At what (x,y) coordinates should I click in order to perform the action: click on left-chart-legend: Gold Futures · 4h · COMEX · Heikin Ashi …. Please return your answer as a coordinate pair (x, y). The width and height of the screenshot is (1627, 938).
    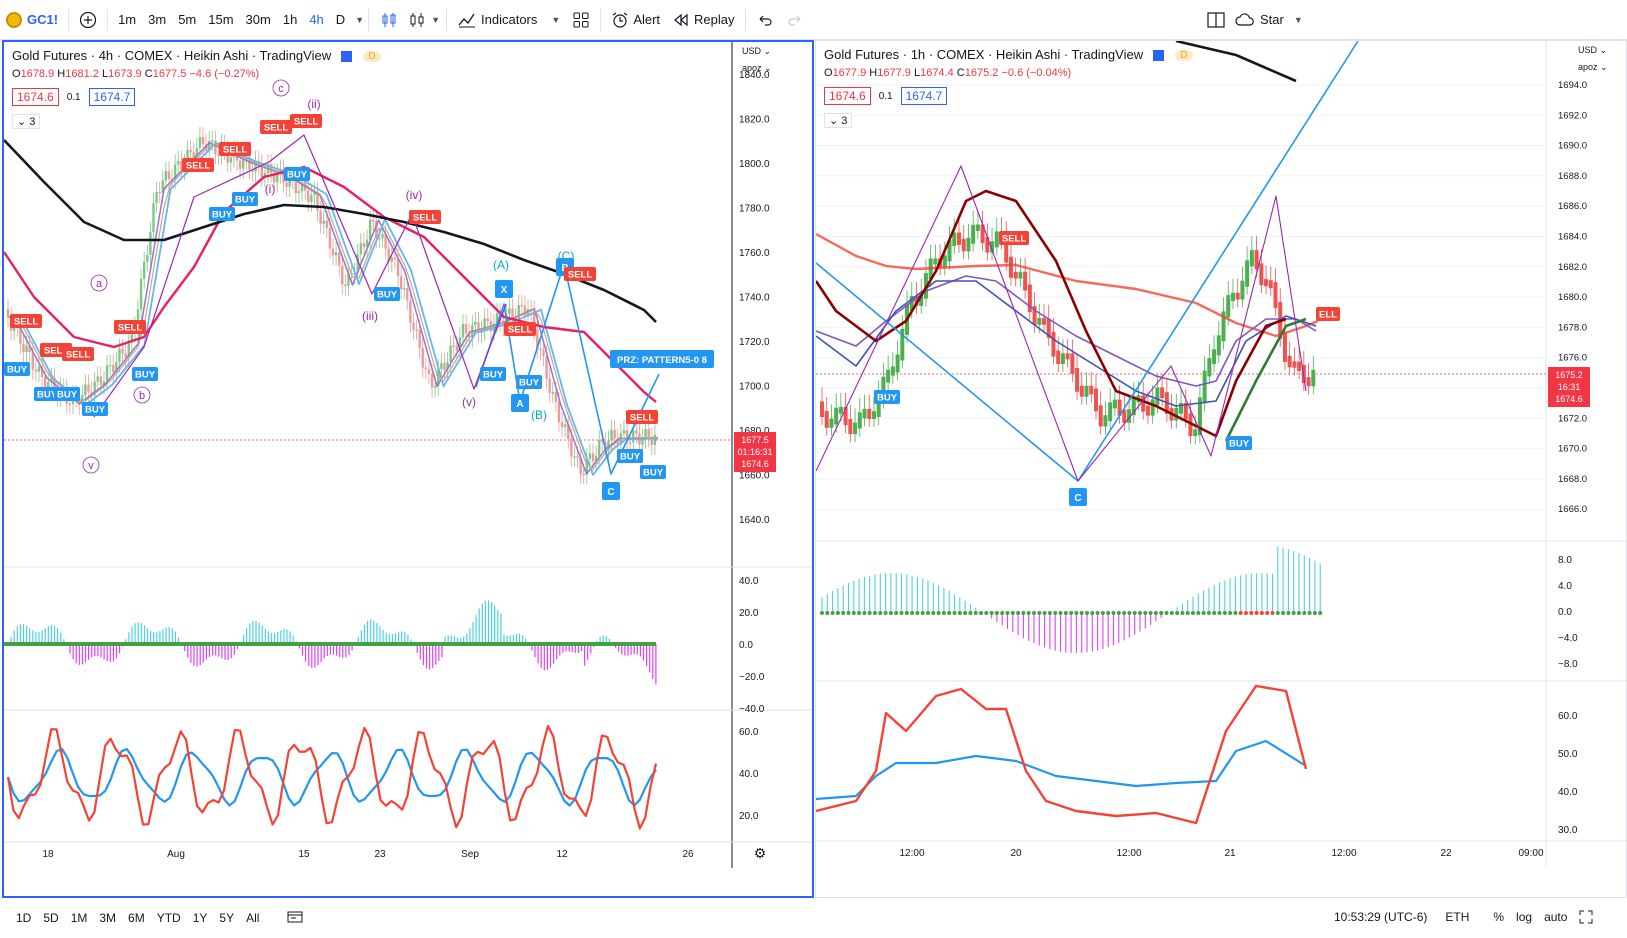
    Looking at the image, I should click on (196, 55).